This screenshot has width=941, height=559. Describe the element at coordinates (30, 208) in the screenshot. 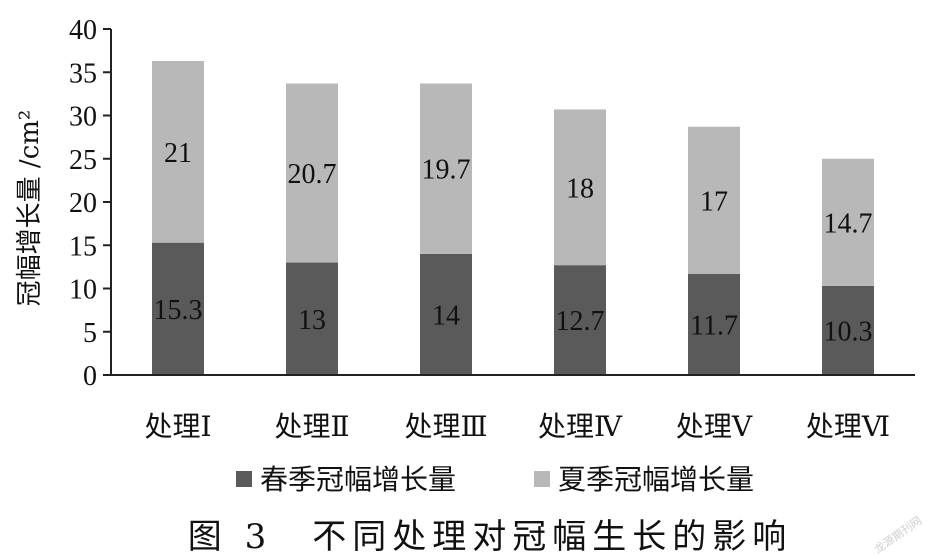

I see `y-axis-title: 冠幅增长量 /cm²` at that location.